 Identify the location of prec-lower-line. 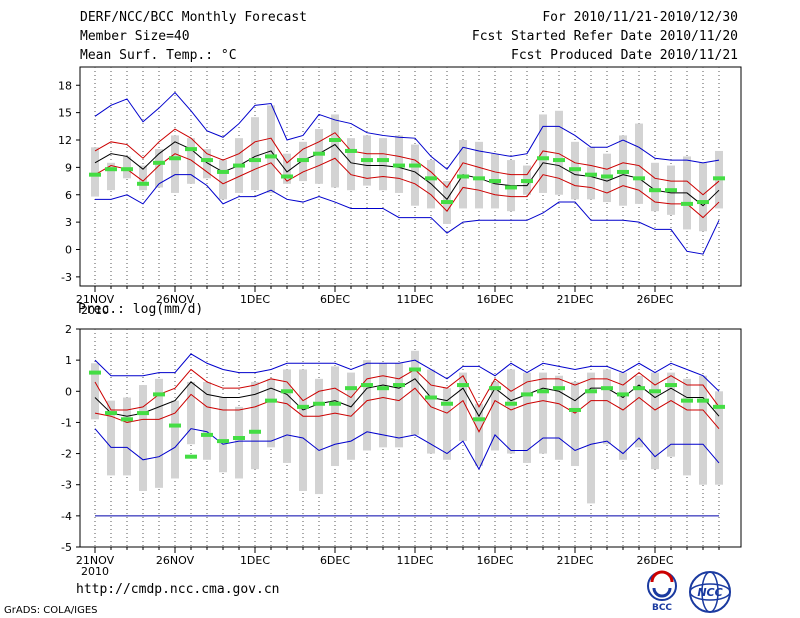
(407, 410).